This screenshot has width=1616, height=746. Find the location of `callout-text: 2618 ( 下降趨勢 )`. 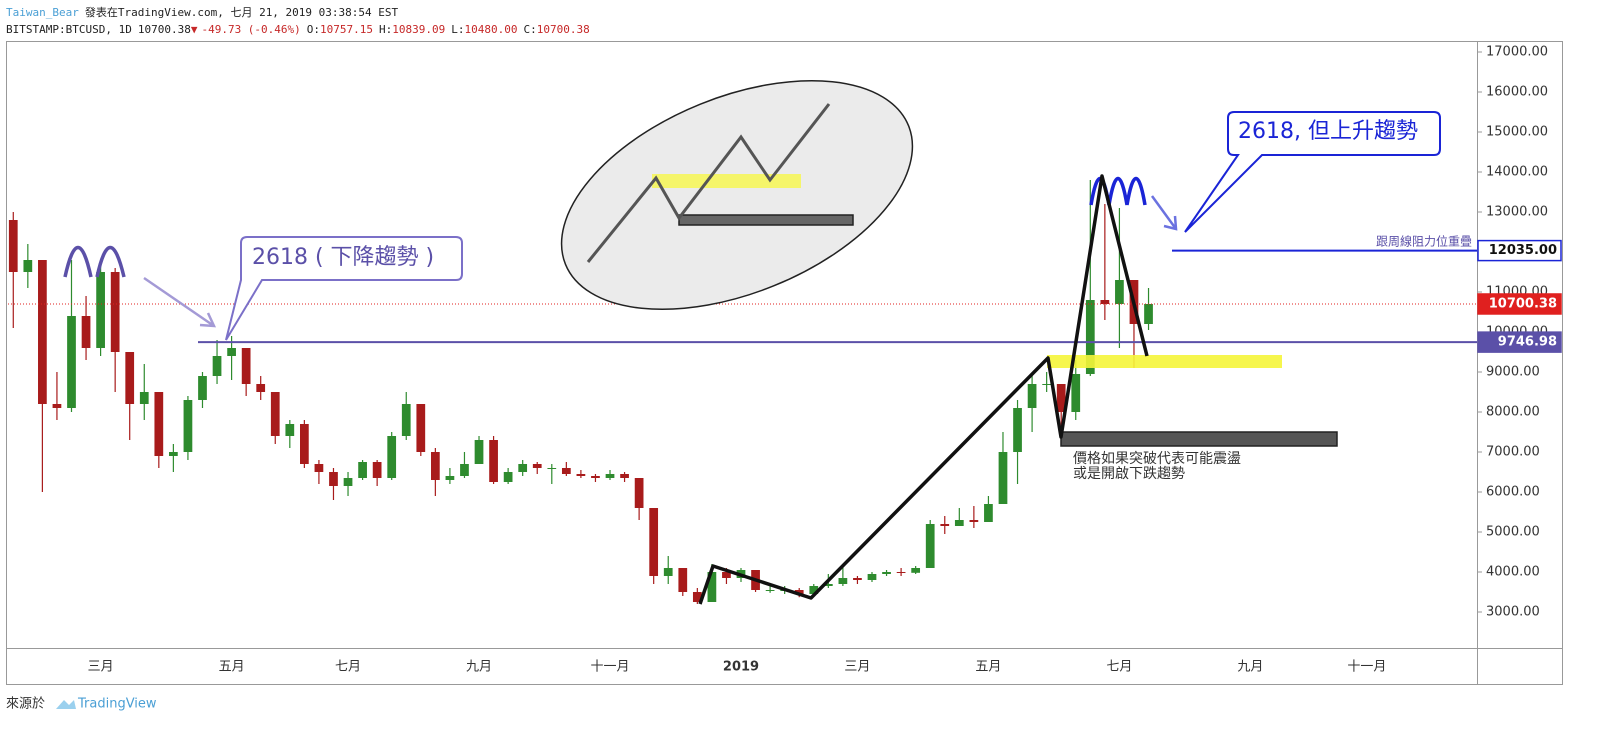

callout-text: 2618 ( 下降趨勢 ) is located at coordinates (343, 257).